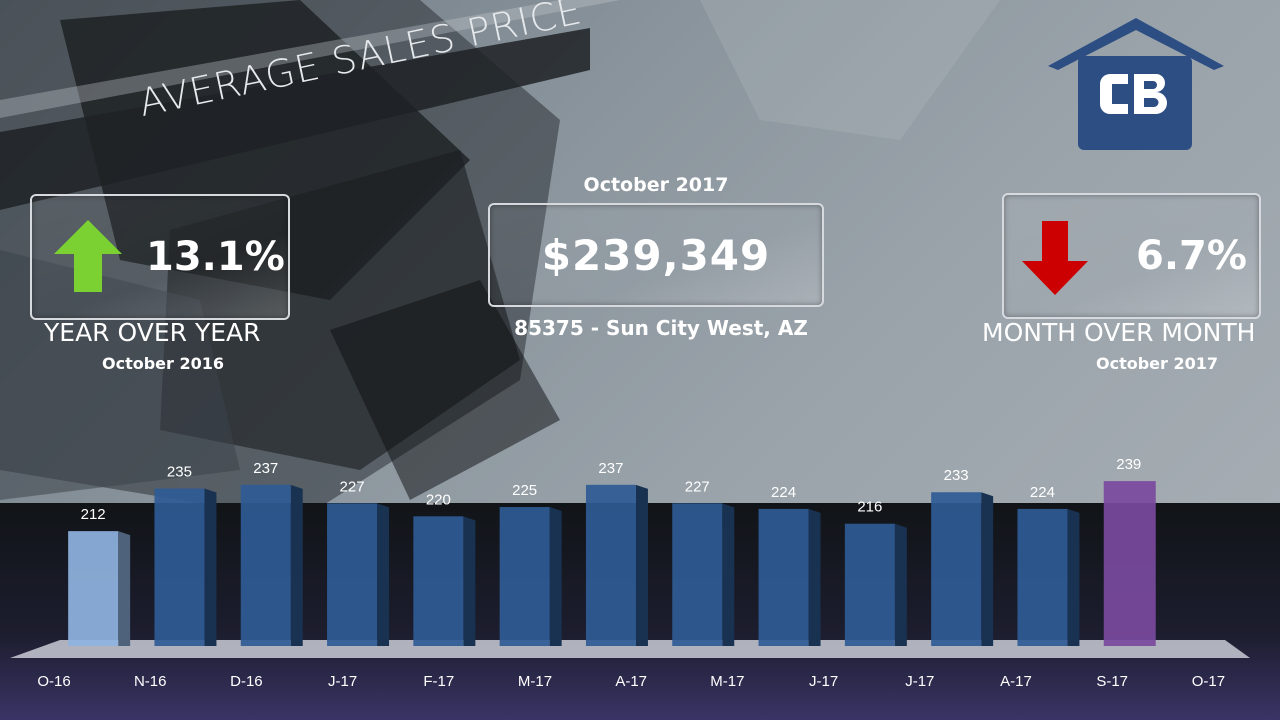 This screenshot has height=720, width=1280. What do you see at coordinates (179, 472) in the screenshot?
I see `bar-value-label: 235` at bounding box center [179, 472].